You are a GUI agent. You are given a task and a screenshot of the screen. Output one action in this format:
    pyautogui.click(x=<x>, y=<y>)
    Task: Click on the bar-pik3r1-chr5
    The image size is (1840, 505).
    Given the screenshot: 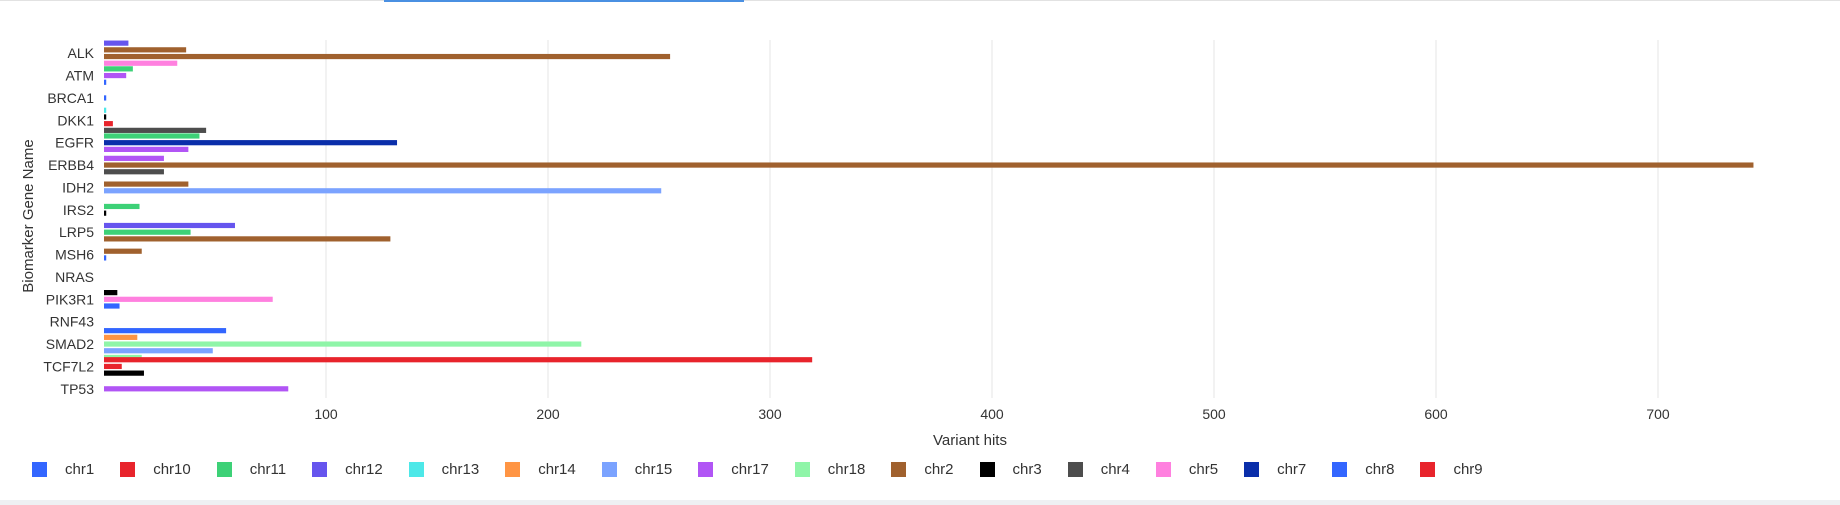 What is the action you would take?
    pyautogui.click(x=188, y=299)
    